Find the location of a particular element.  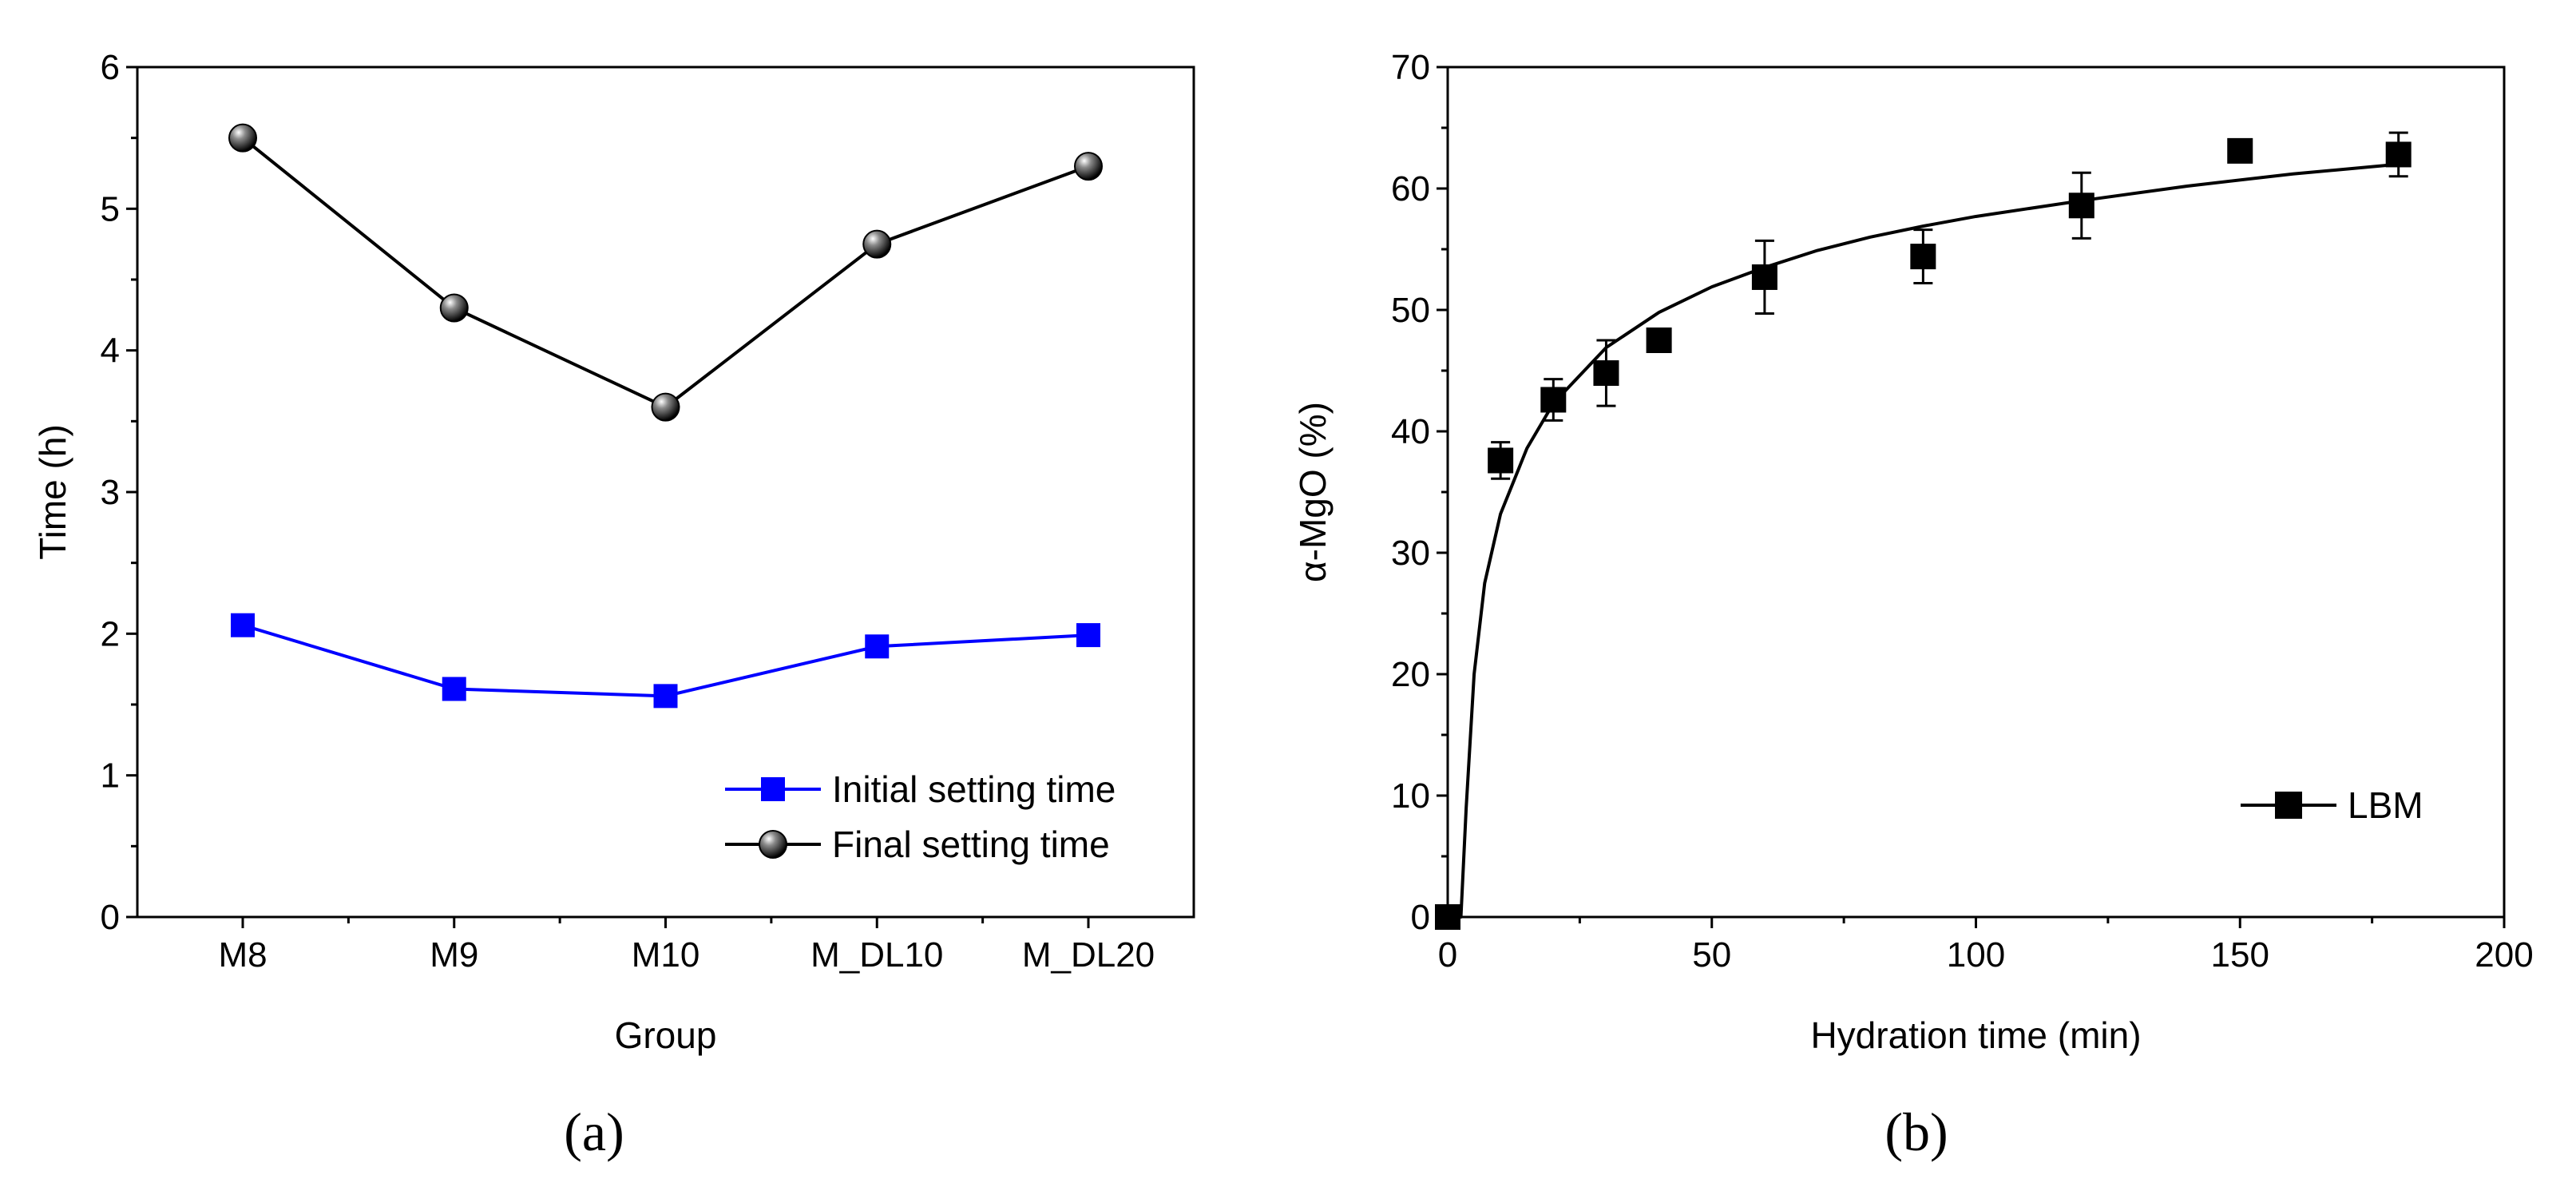

a-xtick-label: M8 is located at coordinates (243, 955).